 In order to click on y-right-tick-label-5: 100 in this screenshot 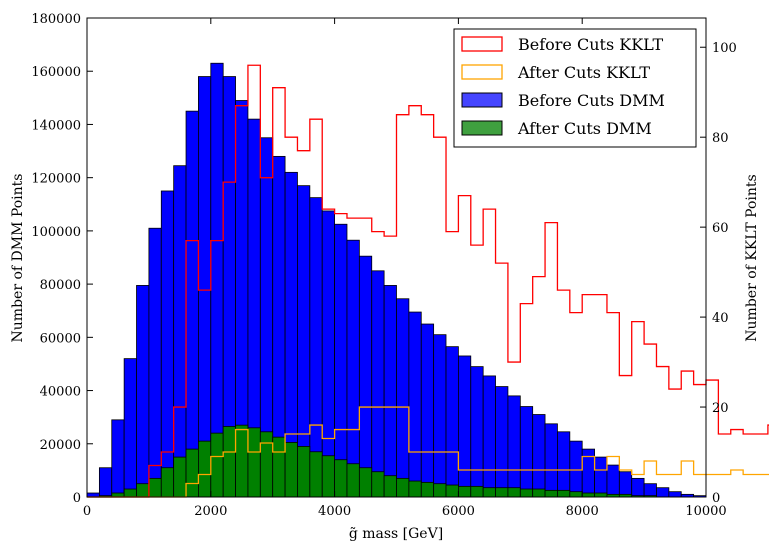, I will do `click(724, 48)`.